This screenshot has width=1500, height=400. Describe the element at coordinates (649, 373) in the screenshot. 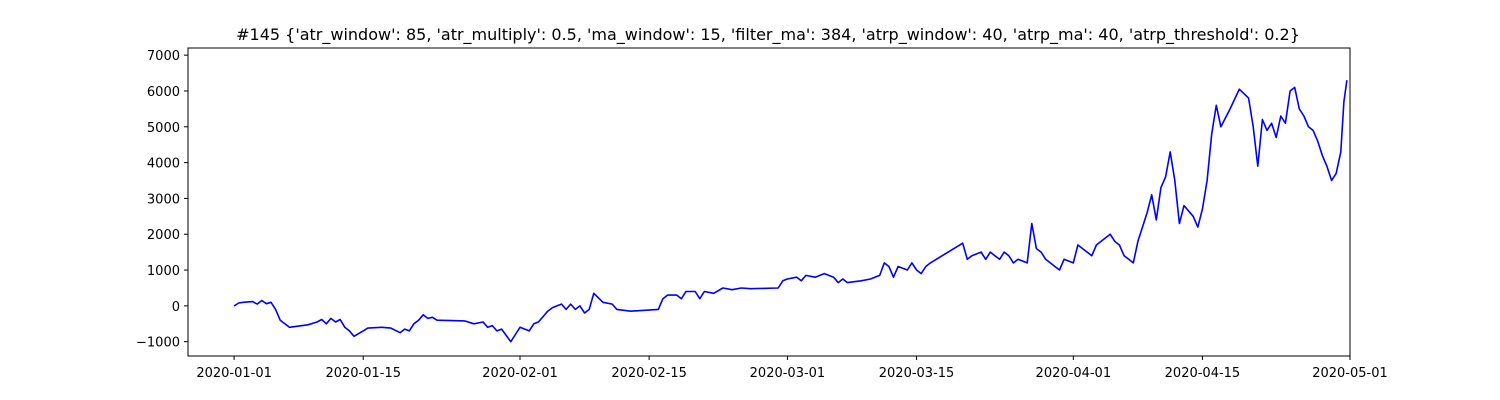

I see `x-tick-label: 2020-02-15` at that location.